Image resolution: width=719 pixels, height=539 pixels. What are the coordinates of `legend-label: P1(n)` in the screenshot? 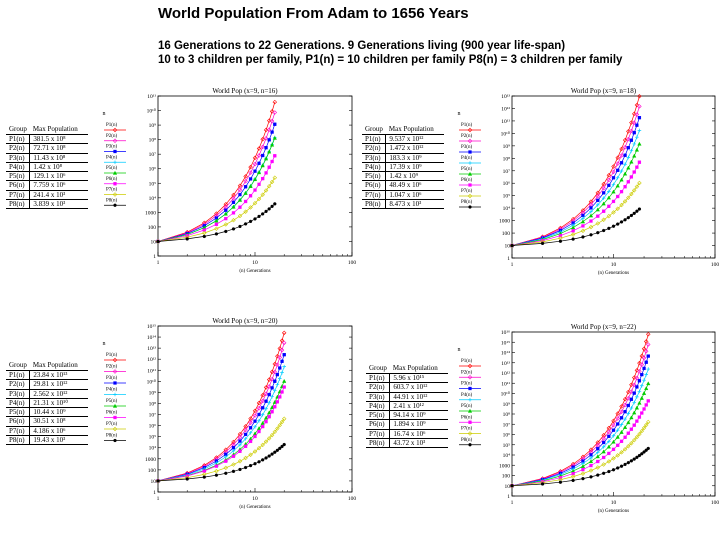 It's located at (466, 361).